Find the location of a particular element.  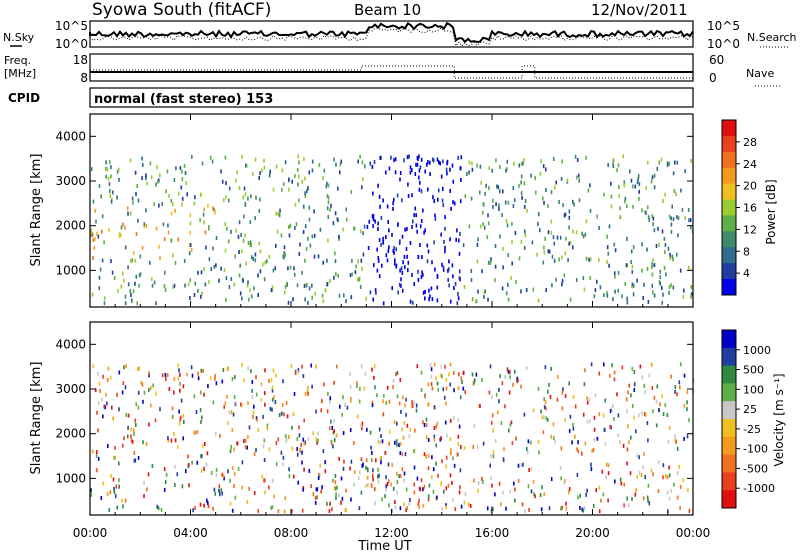

power-colorbar-tick: 16 is located at coordinates (750, 208).